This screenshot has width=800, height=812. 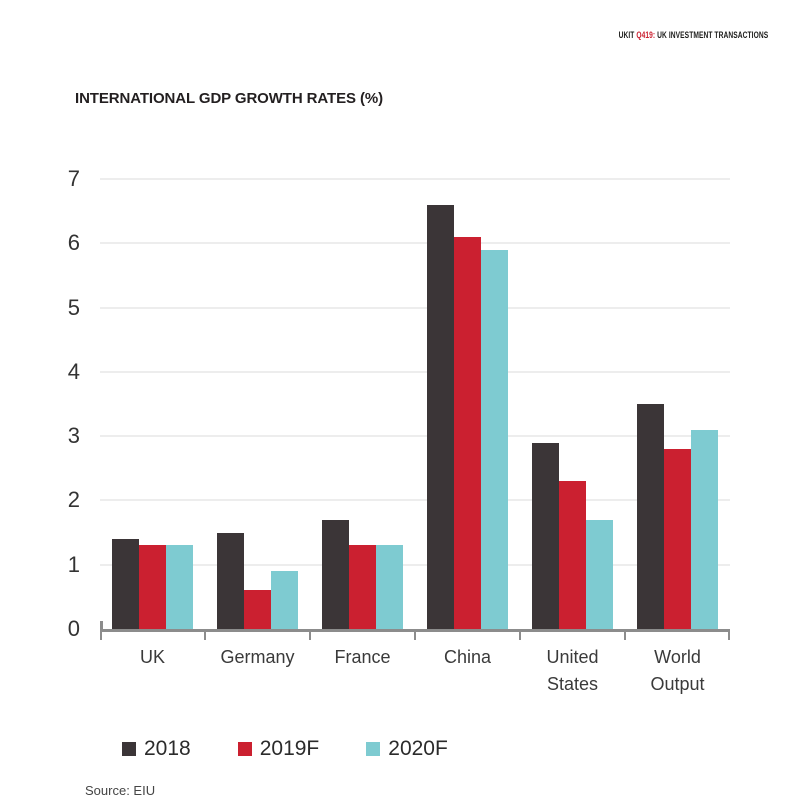 What do you see at coordinates (362, 657) in the screenshot?
I see `x-label-france: France` at bounding box center [362, 657].